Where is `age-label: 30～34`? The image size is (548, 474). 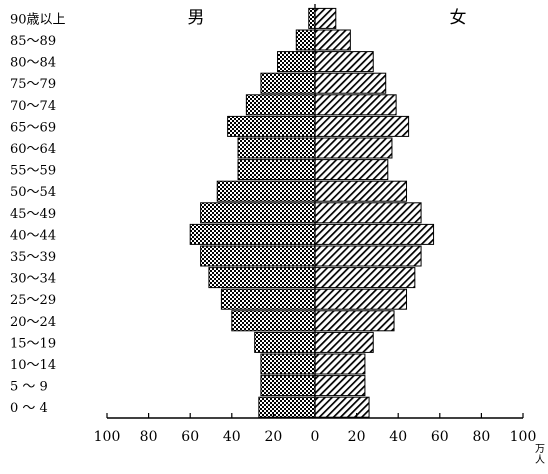 age-label: 30～34 is located at coordinates (33, 279).